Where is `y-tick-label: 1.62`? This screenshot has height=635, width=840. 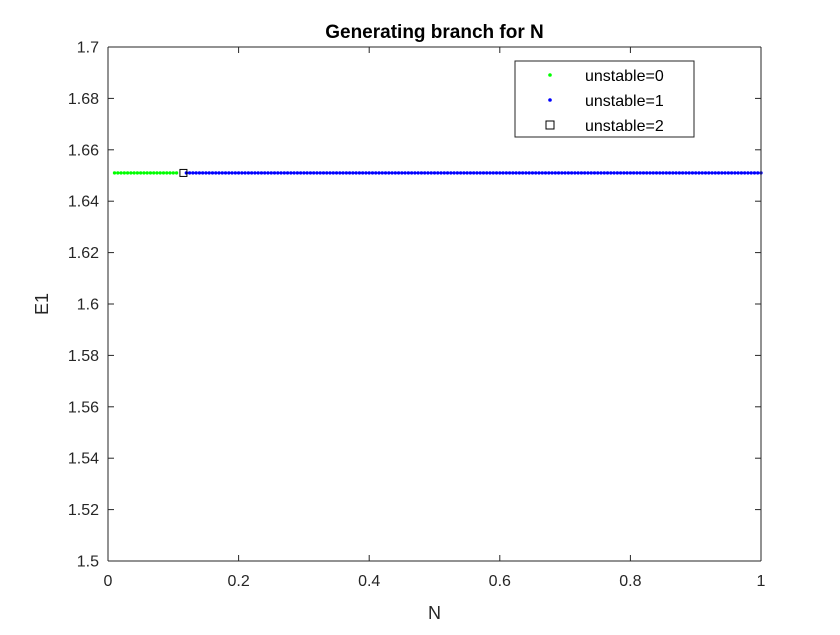
y-tick-label: 1.62 is located at coordinates (83, 253).